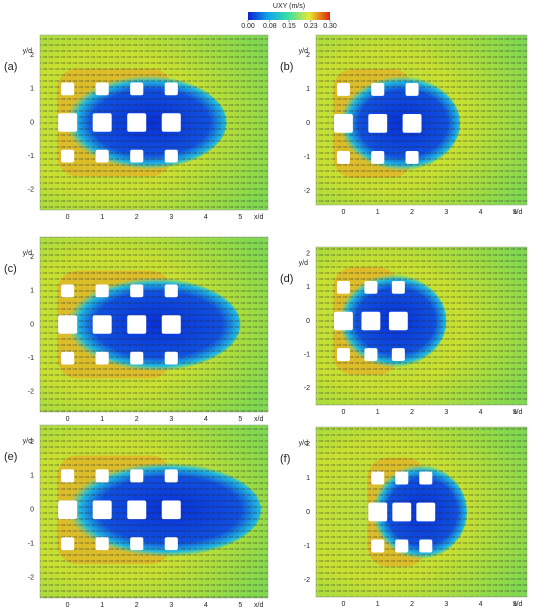 This screenshot has width=550, height=612. I want to click on colorbar-tick-label: 0.00, so click(248, 26).